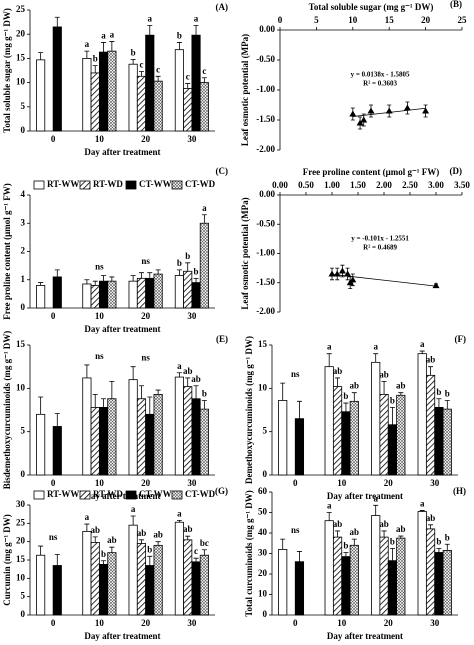 The image size is (474, 645). What do you see at coordinates (63, 184) in the screenshot?
I see `legend-label: RT-WW` at bounding box center [63, 184].